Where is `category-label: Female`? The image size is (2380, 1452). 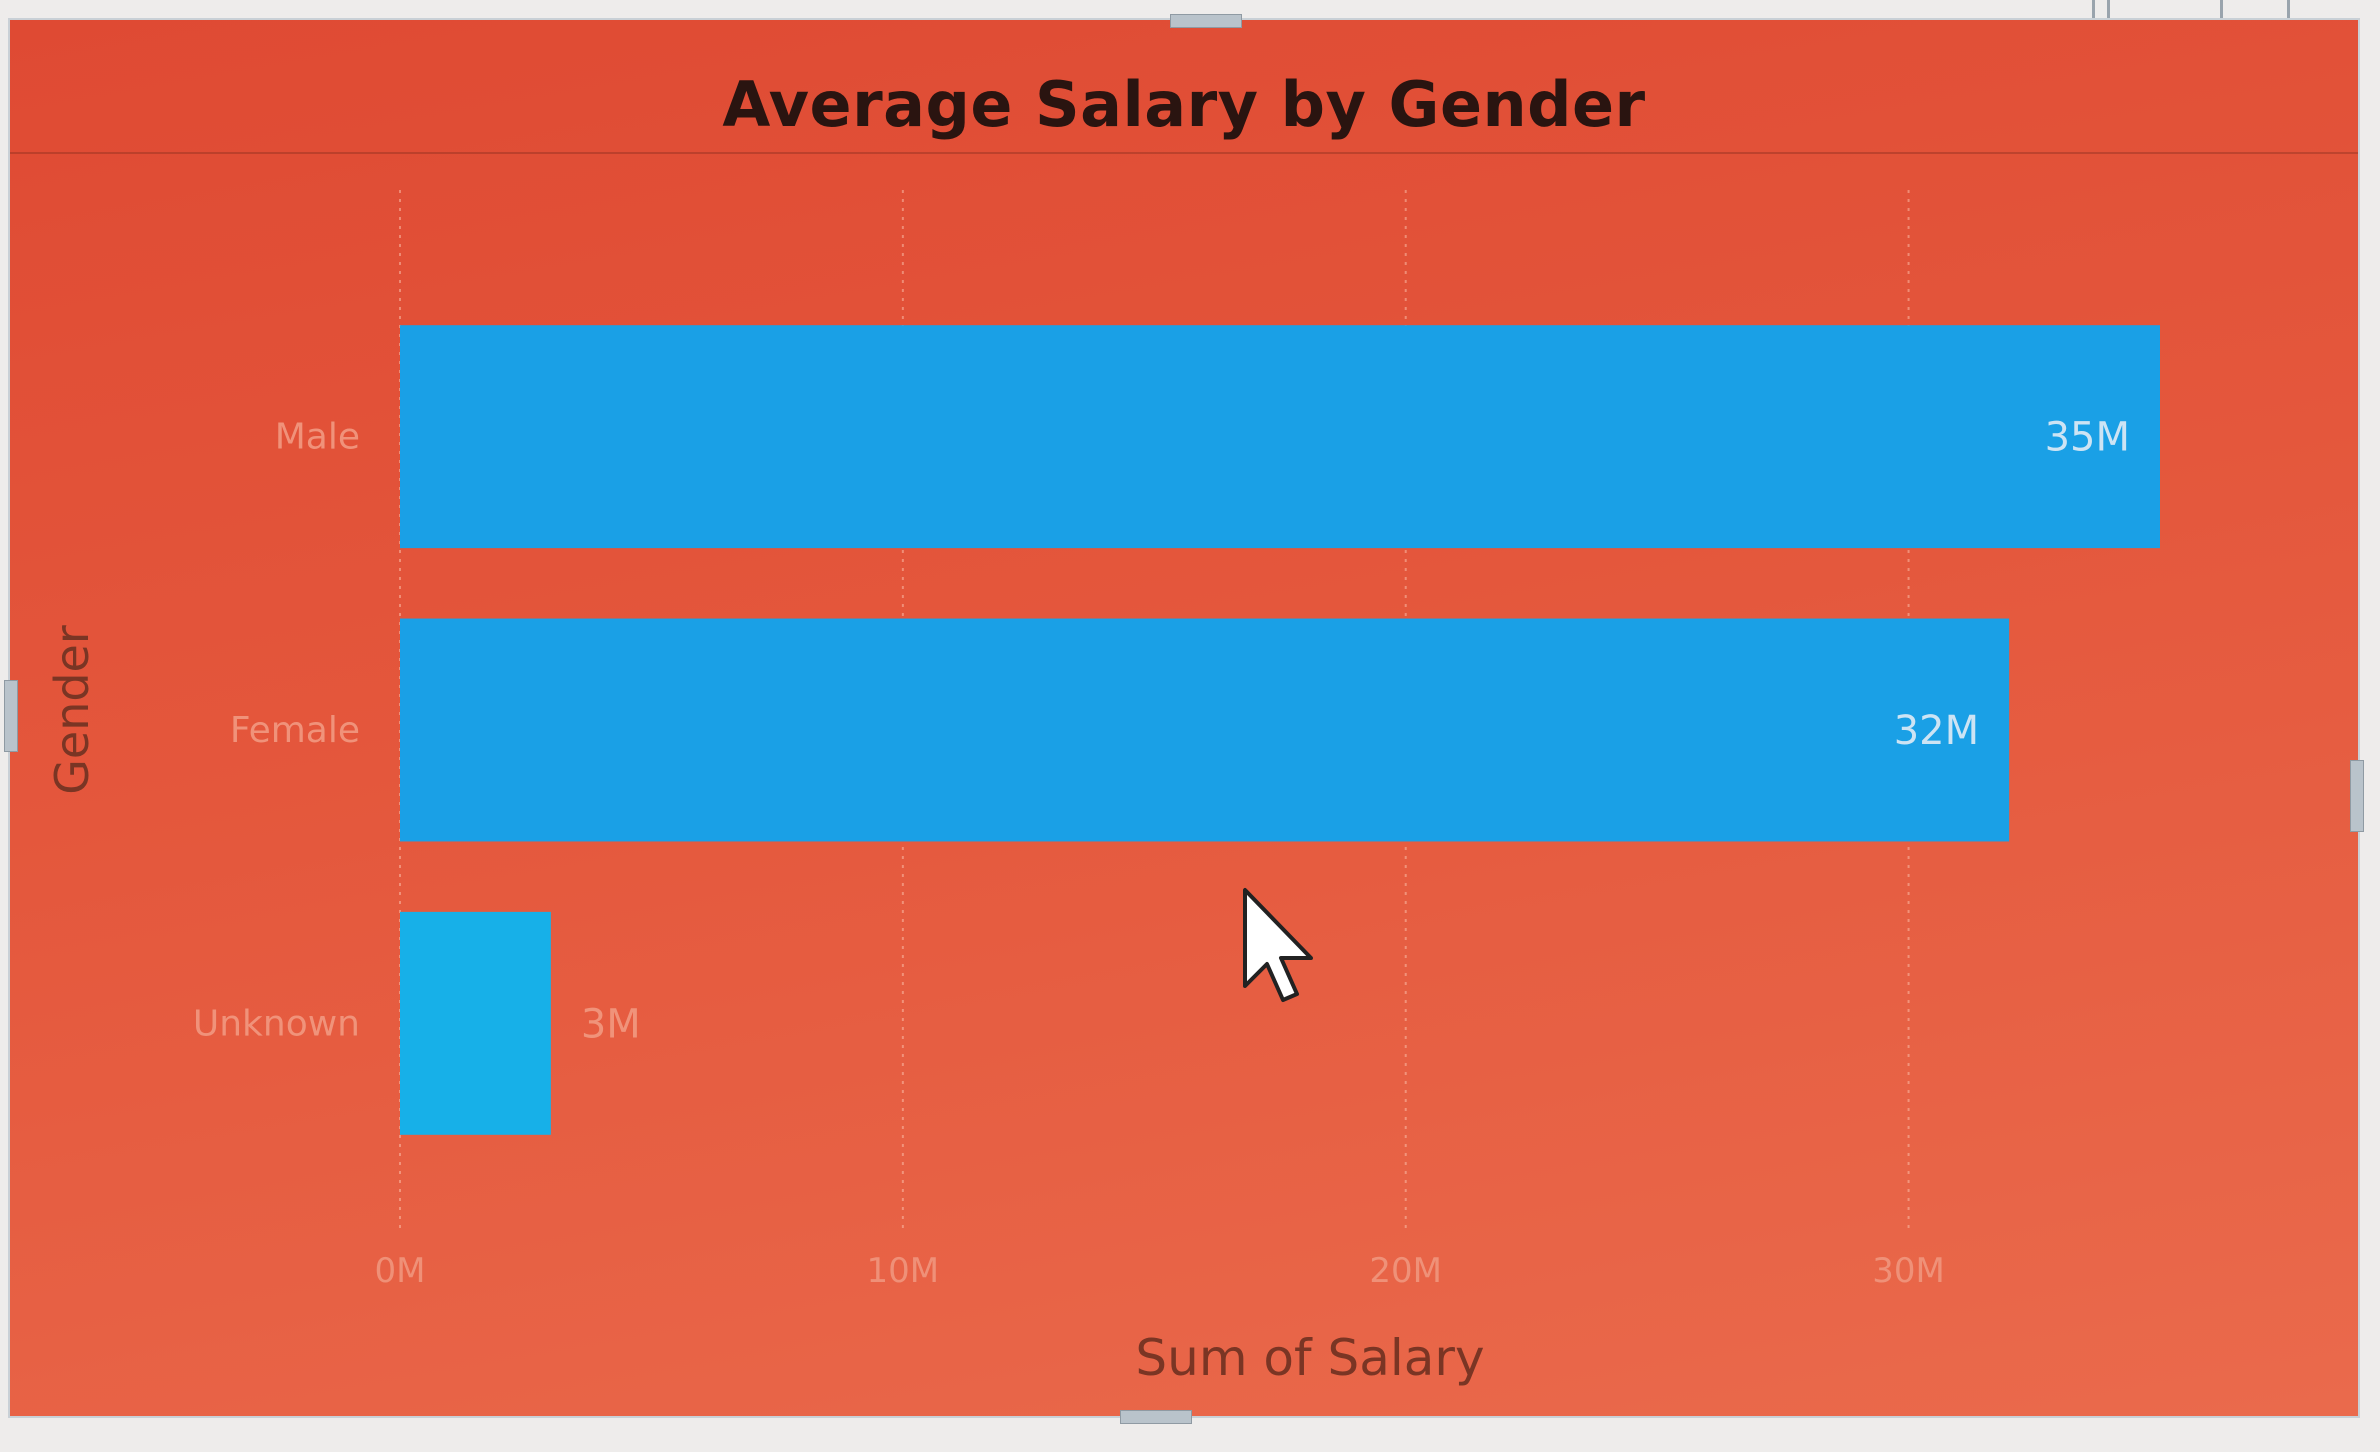
category-label: Female is located at coordinates (295, 730).